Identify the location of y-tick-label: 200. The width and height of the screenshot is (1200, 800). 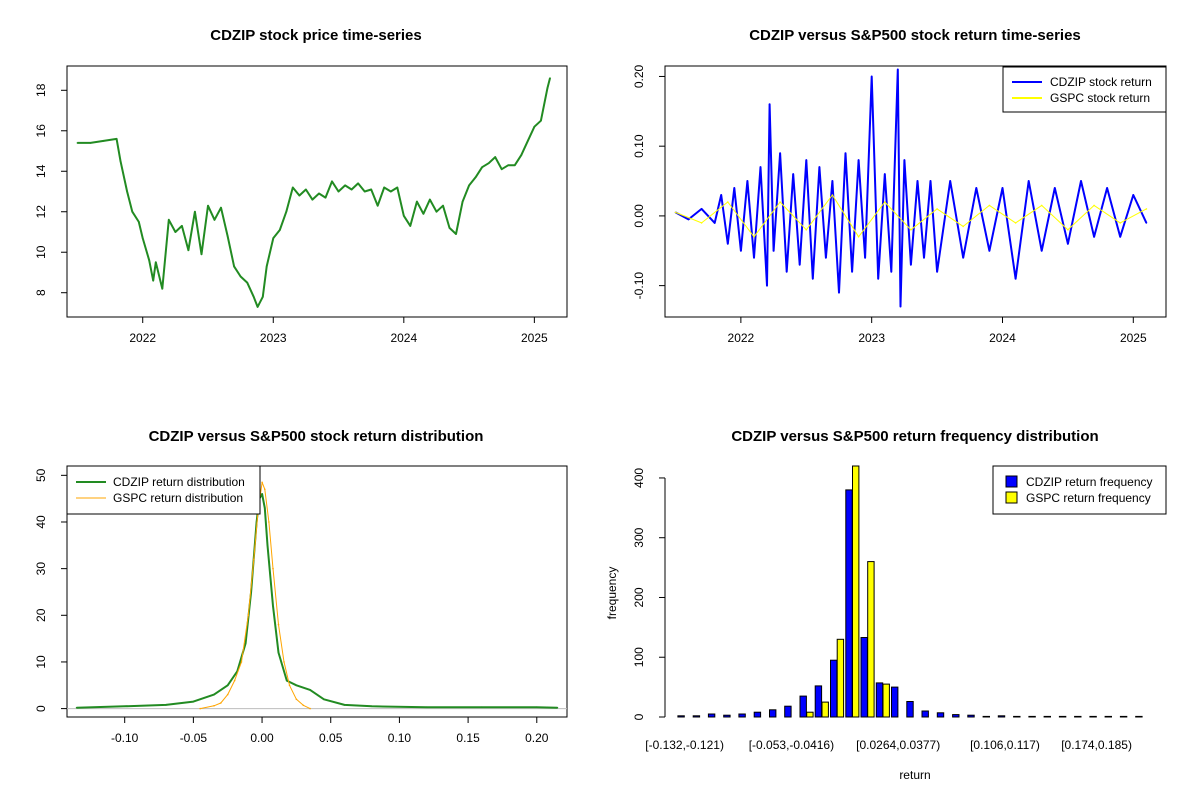
(639, 597).